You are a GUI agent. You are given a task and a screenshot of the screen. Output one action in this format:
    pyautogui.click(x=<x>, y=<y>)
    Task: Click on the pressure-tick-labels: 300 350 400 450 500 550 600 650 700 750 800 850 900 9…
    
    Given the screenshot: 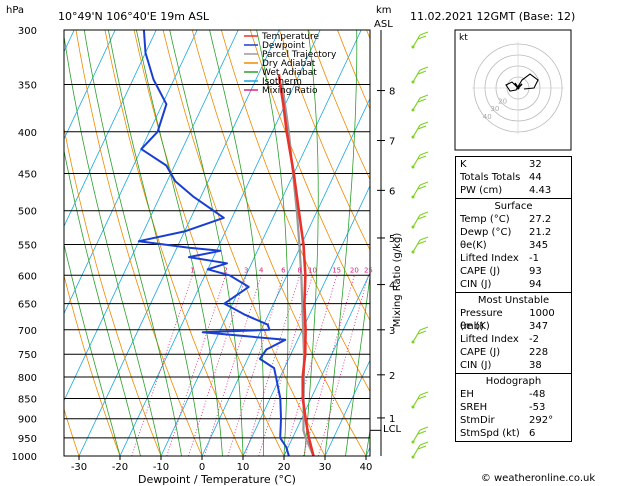 What is the action you would take?
    pyautogui.click(x=24, y=244)
    